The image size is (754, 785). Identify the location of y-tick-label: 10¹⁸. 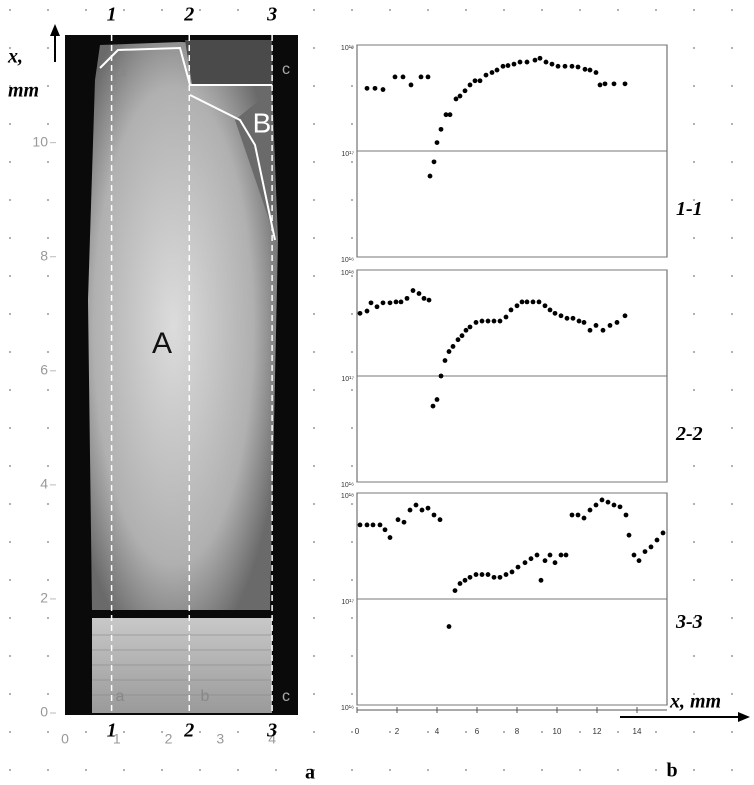
(347, 273).